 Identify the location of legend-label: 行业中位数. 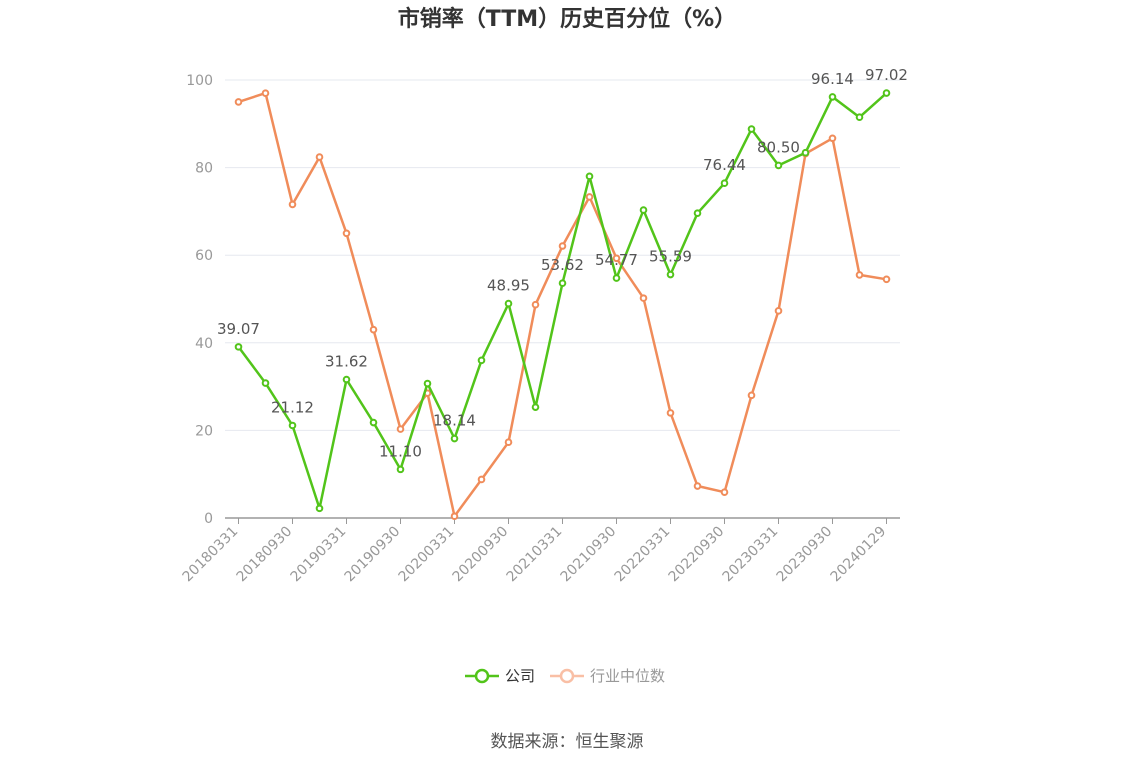
(627, 676).